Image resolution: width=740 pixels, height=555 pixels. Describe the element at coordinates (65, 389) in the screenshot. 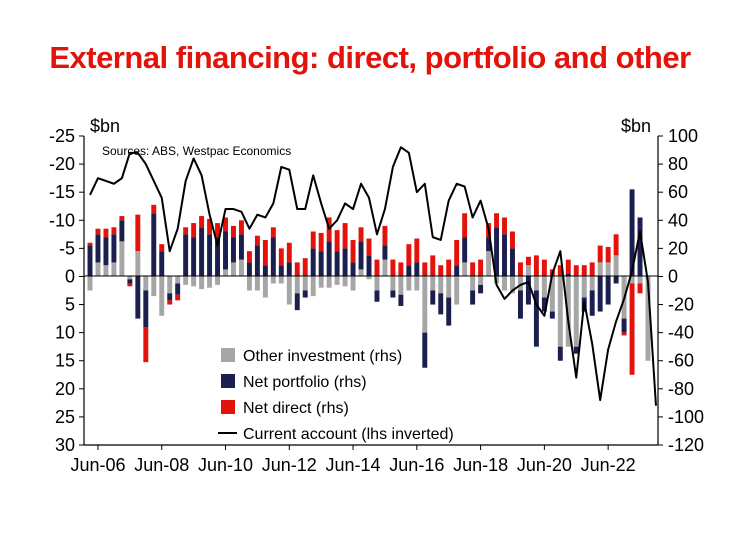

I see `left-tick-label: 20` at that location.